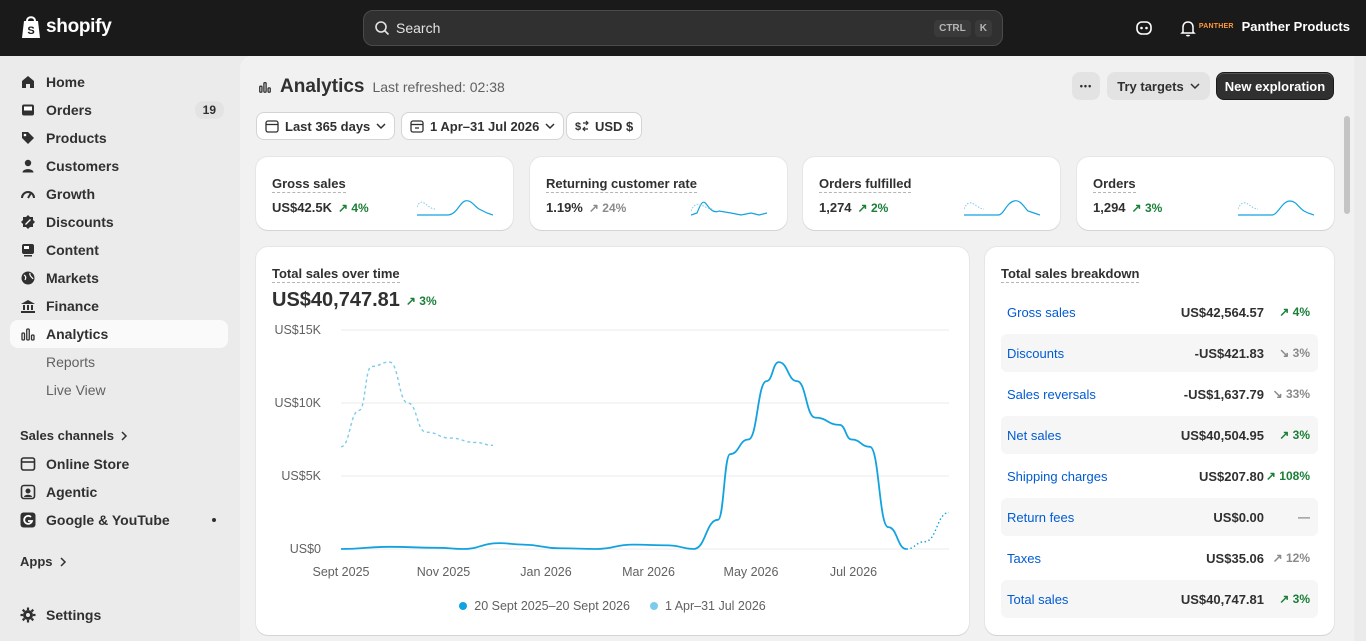  I want to click on chart-delta-value: 3%, so click(428, 300).